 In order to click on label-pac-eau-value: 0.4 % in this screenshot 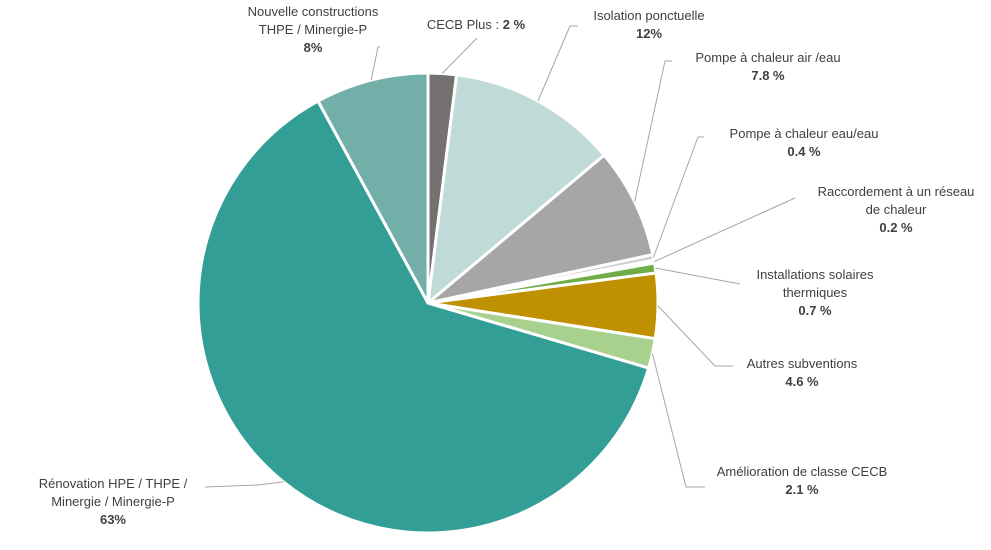, I will do `click(804, 151)`.